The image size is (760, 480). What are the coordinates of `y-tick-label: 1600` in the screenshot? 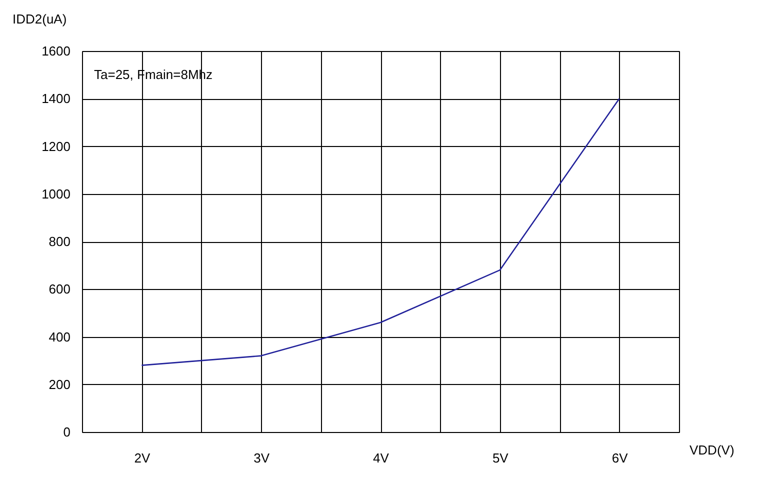 It's located at (56, 51).